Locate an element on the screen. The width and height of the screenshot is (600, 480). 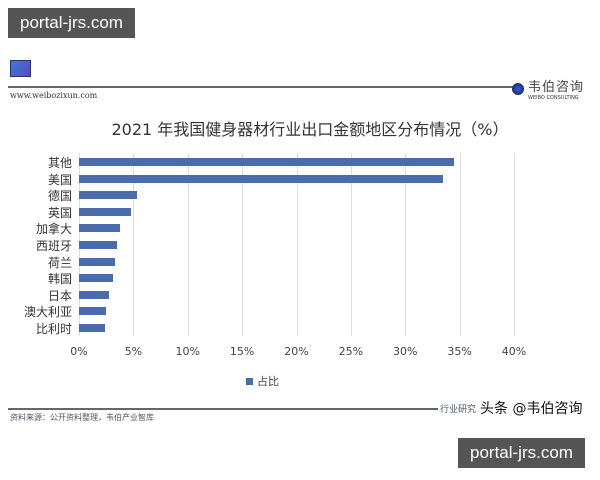
x-tick-label: 20% is located at coordinates (296, 351).